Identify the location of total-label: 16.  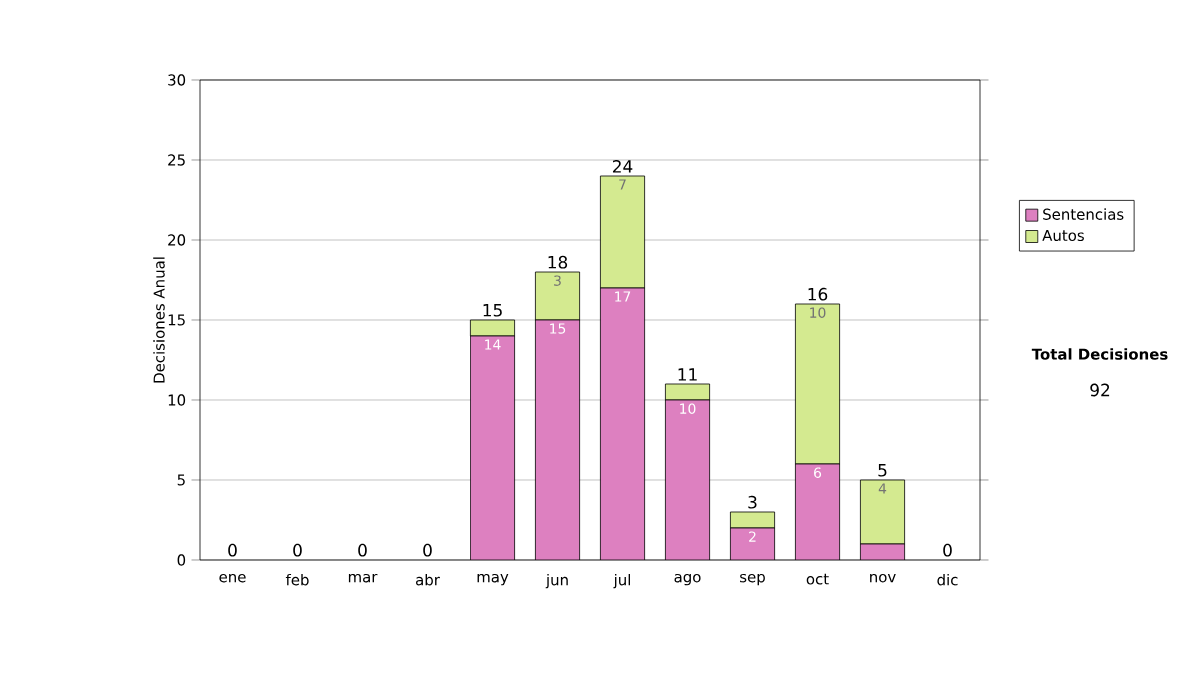
(818, 294).